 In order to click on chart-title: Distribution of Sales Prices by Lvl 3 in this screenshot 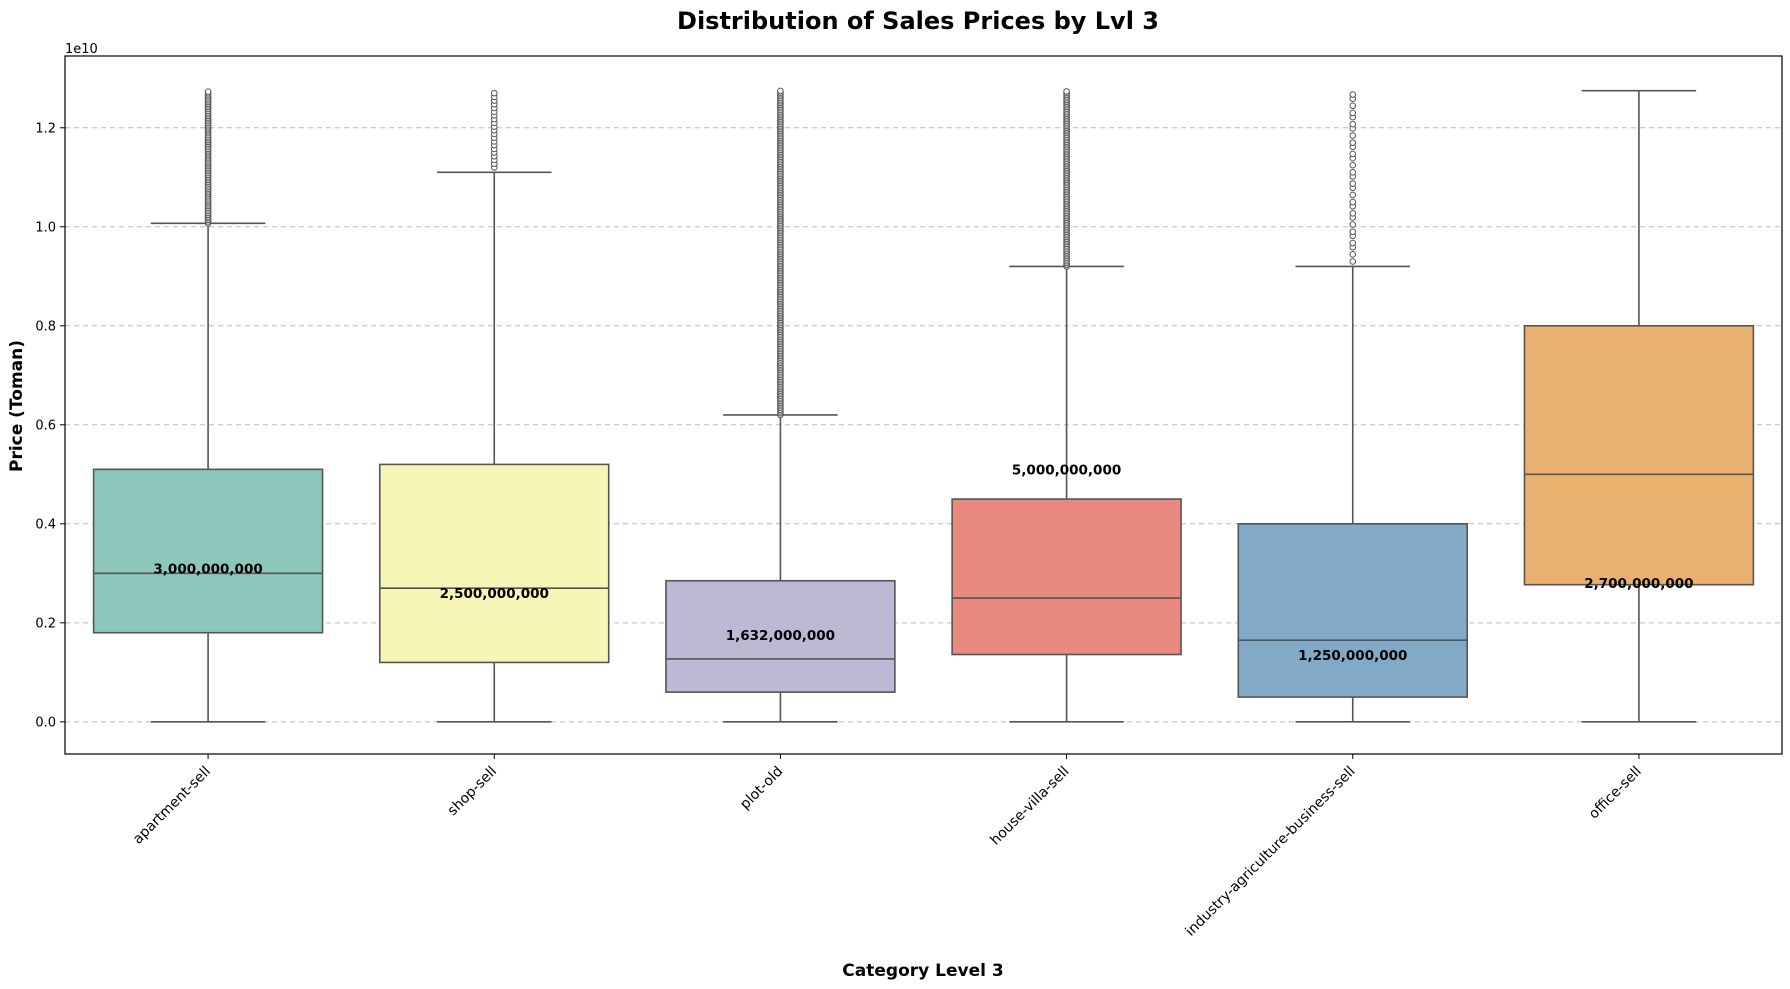, I will do `click(918, 21)`.